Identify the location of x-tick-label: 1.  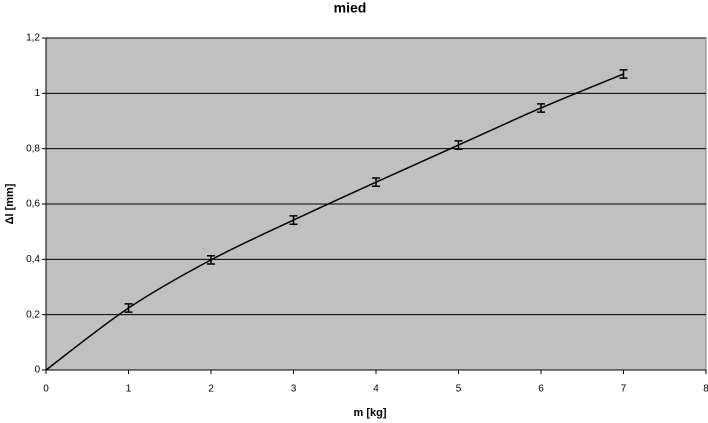
(129, 389).